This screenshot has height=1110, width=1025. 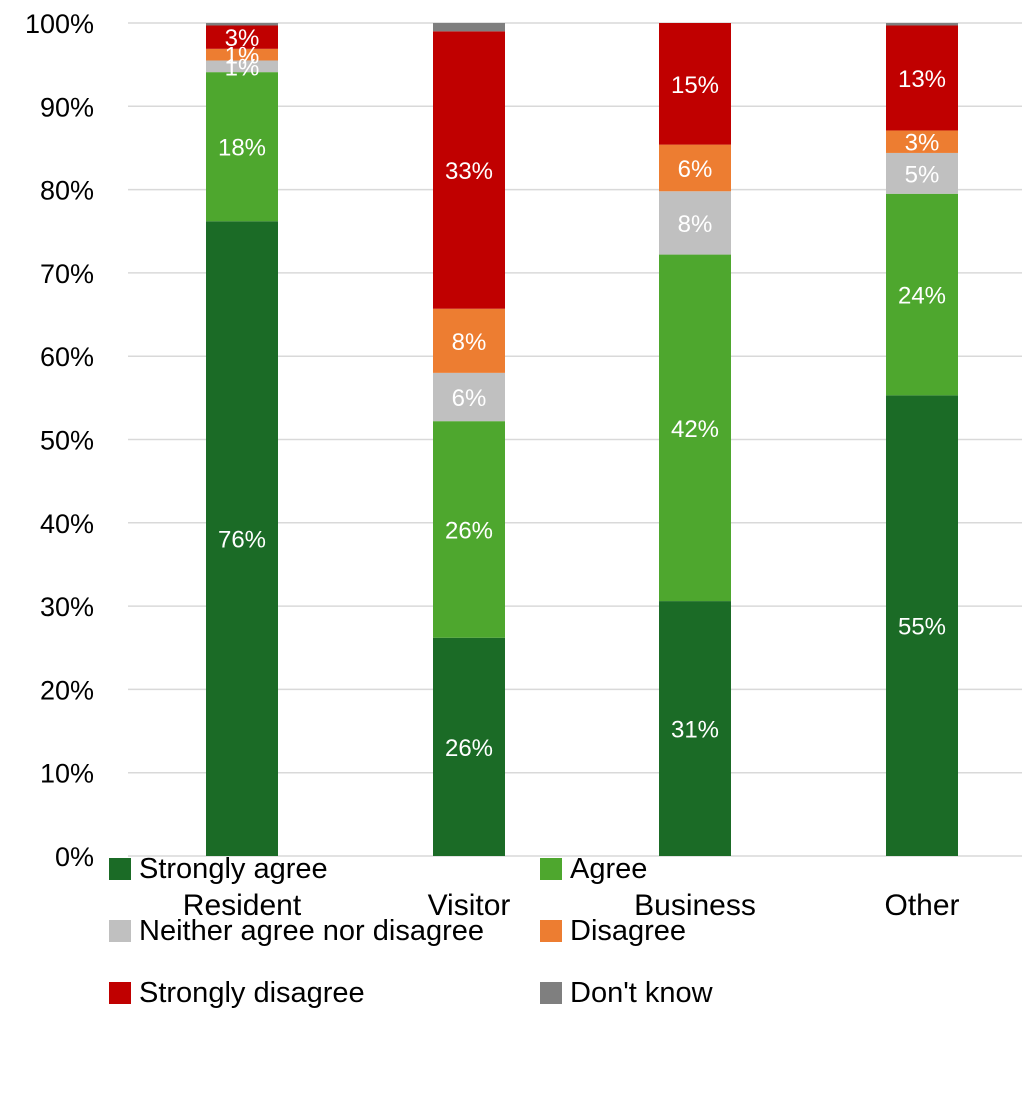 I want to click on data-label-visitor-neither-agree-nor-disagree: 6%, so click(x=469, y=398).